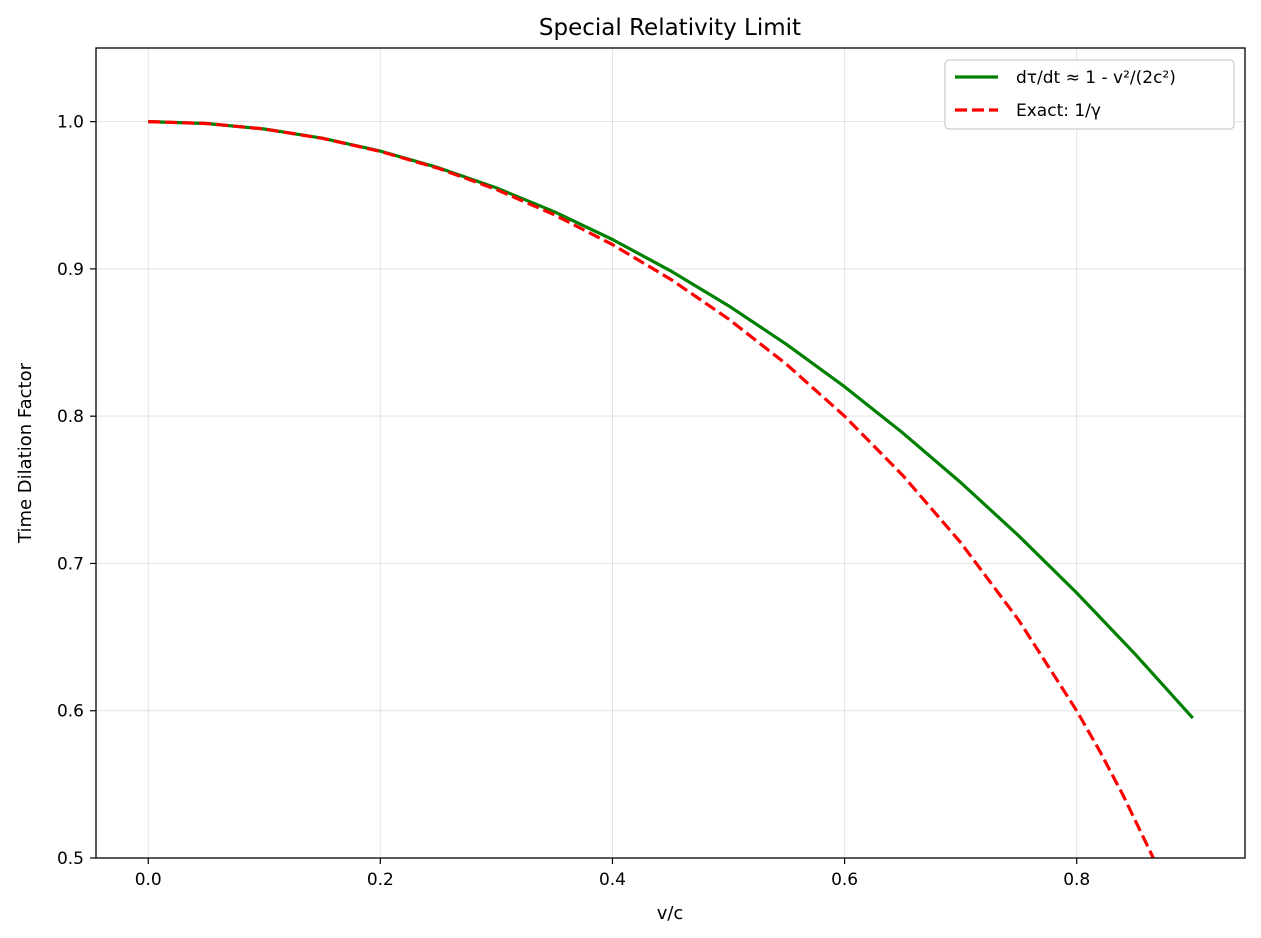  Describe the element at coordinates (380, 880) in the screenshot. I see `x-tick-label: 0.2` at that location.